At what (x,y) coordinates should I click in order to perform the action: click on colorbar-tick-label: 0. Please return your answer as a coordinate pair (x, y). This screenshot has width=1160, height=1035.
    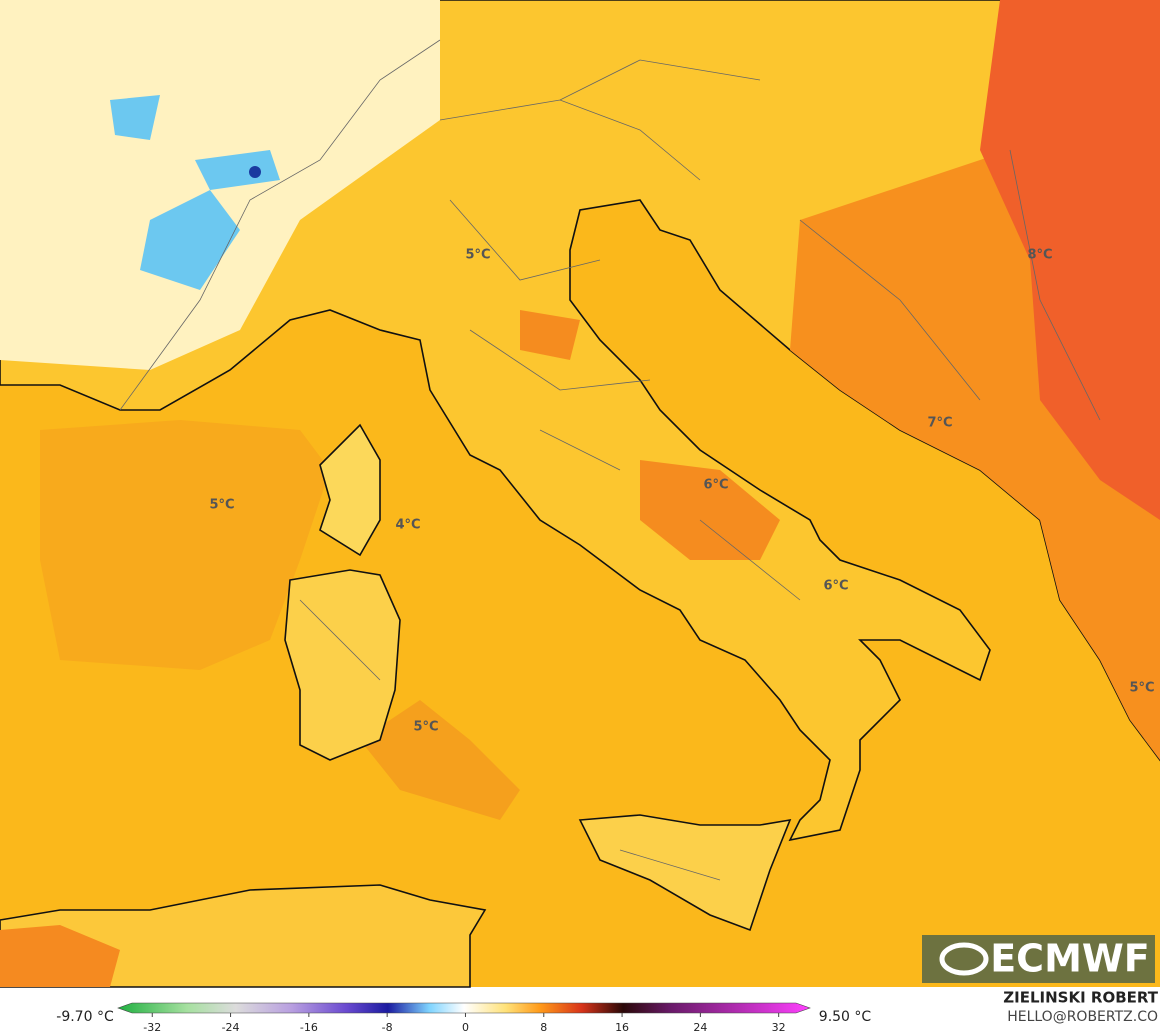
    Looking at the image, I should click on (465, 1027).